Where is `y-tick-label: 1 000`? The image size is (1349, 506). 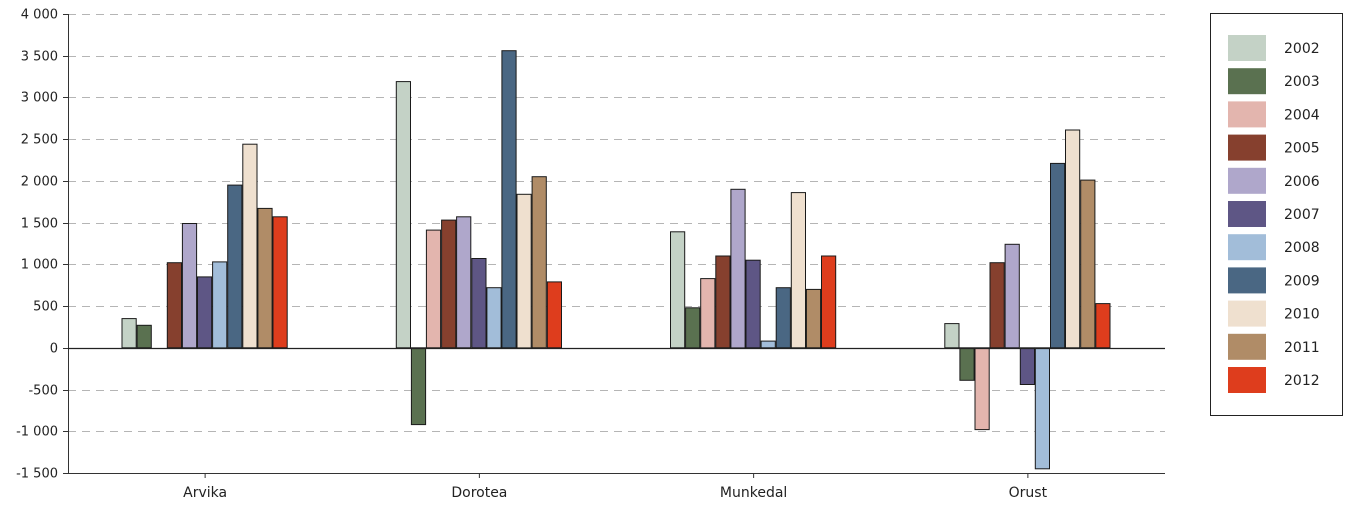
y-tick-label: 1 000 is located at coordinates (39, 265).